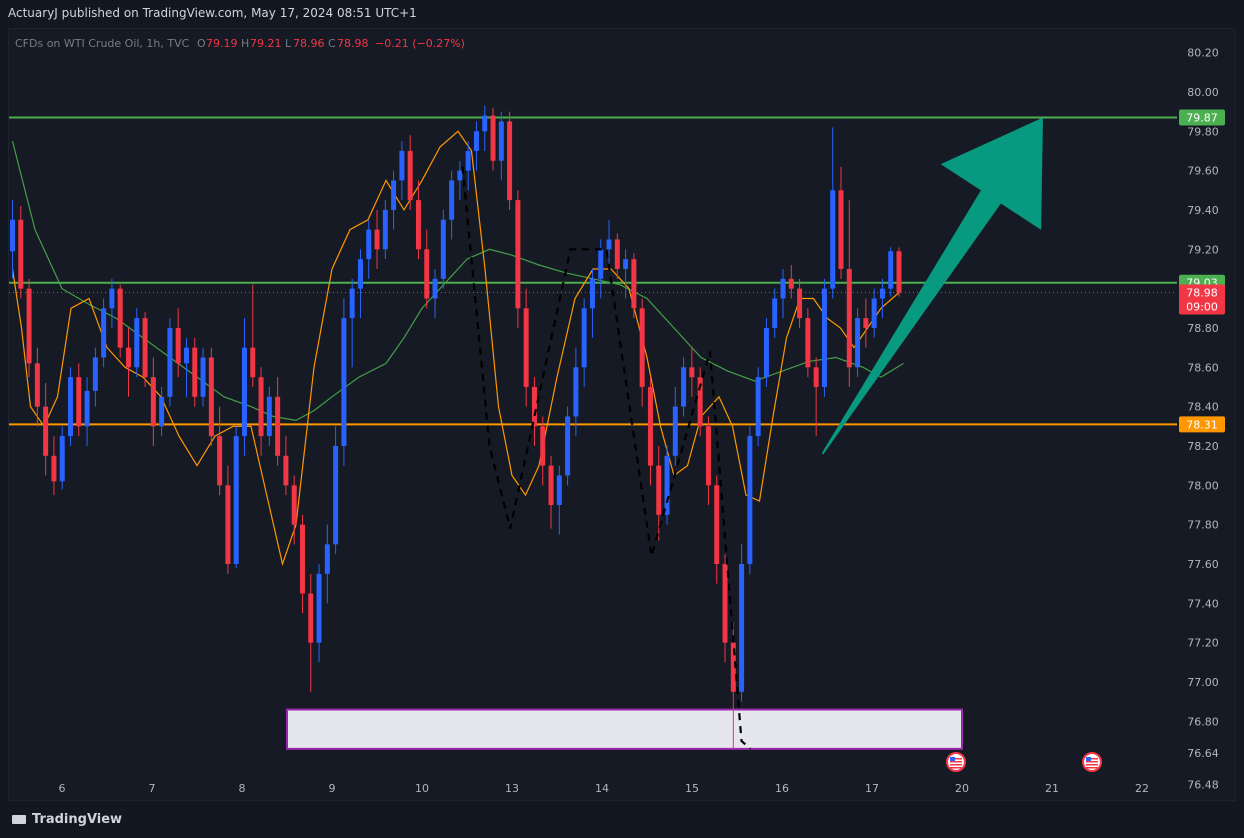 This screenshot has height=838, width=1244. I want to click on time-axis: 6 7 8 9 10 13 14 15 16 17 20 21 22, so click(604, 788).